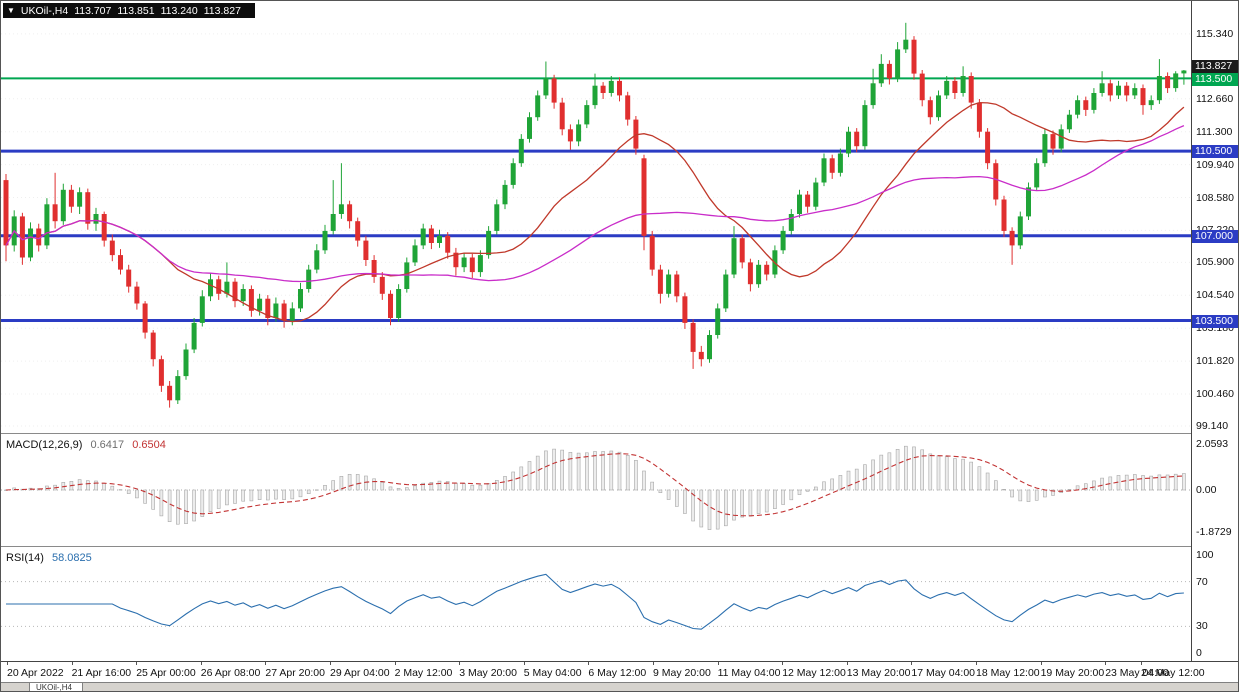  I want to click on time-axis-label: 24 May 12:00, so click(1173, 673).